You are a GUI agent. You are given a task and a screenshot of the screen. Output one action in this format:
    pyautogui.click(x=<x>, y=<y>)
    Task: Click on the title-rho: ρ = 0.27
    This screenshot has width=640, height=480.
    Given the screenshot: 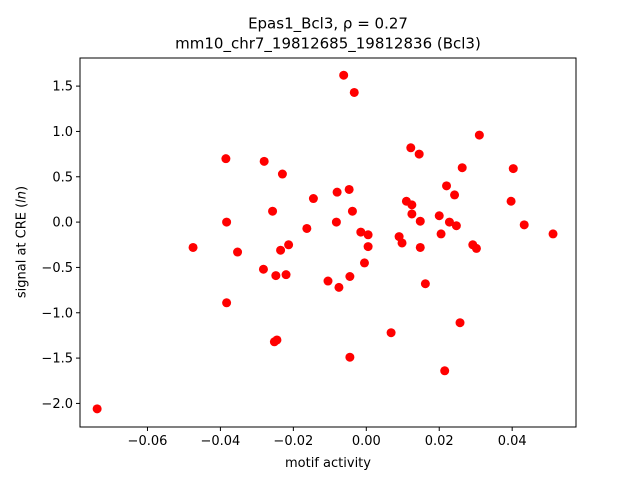 What is the action you would take?
    pyautogui.click(x=375, y=24)
    